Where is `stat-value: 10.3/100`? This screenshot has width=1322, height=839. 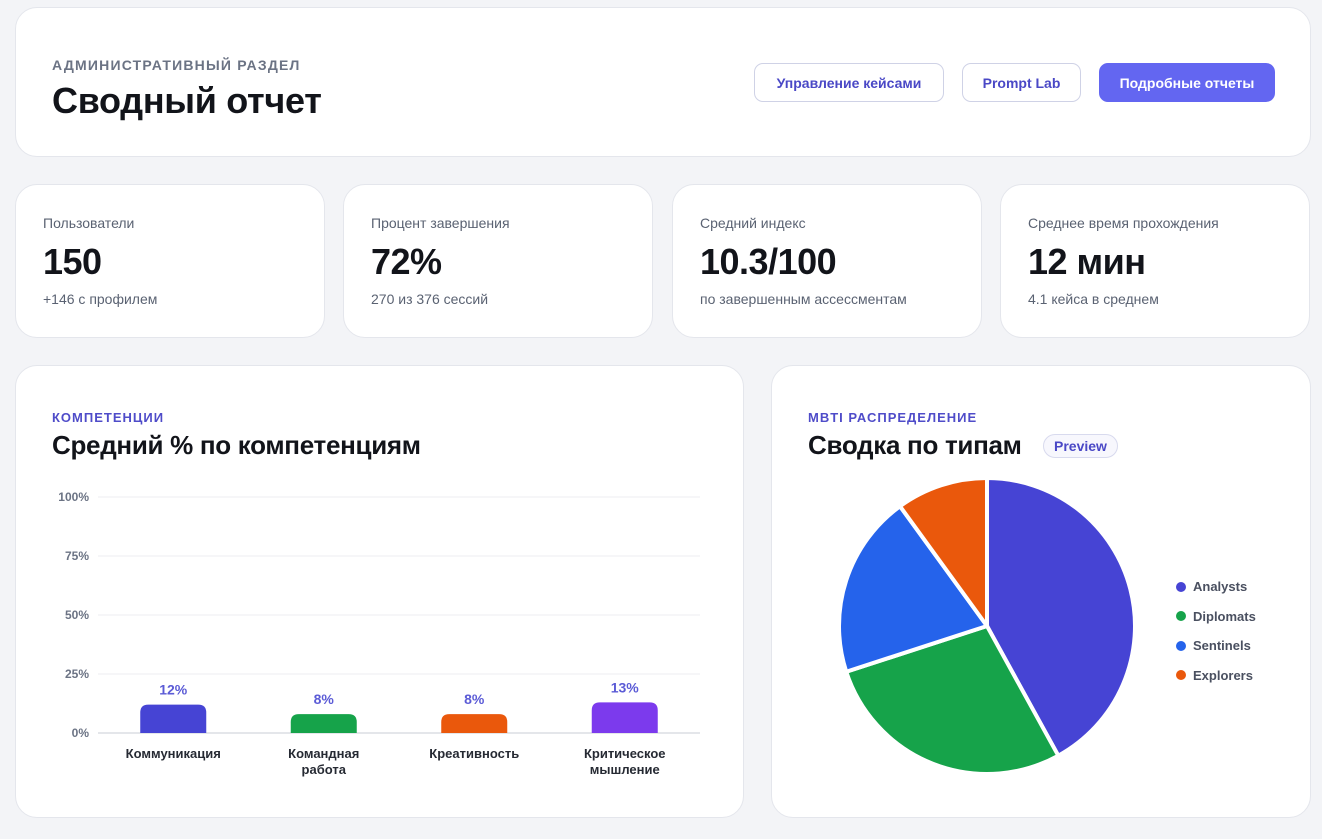 stat-value: 10.3/100 is located at coordinates (768, 261).